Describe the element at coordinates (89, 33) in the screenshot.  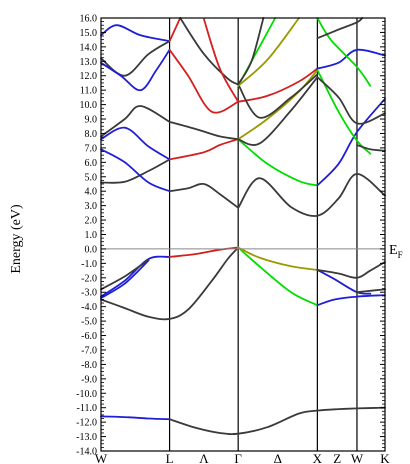
I see `y-tick-label: 15.0` at that location.